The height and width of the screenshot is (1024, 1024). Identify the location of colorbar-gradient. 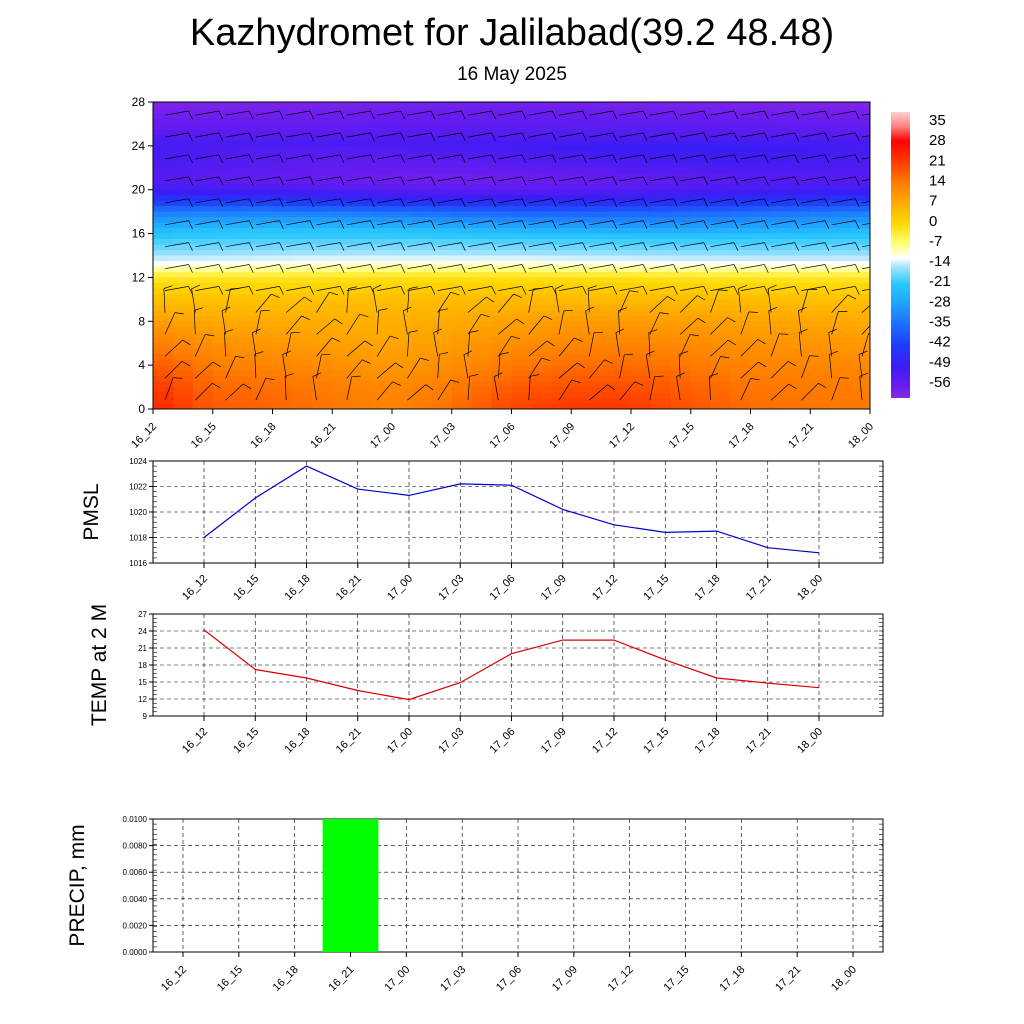
(900, 255).